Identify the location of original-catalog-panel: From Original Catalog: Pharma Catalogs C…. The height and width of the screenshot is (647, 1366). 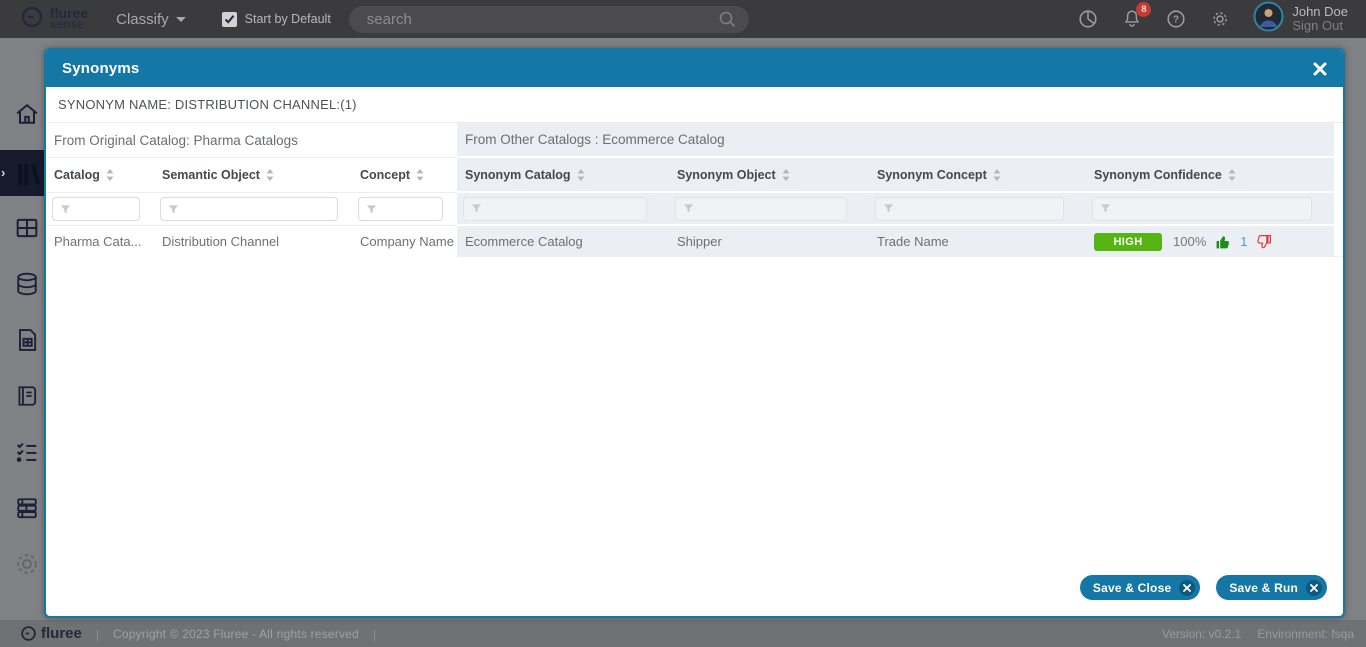
(251, 190).